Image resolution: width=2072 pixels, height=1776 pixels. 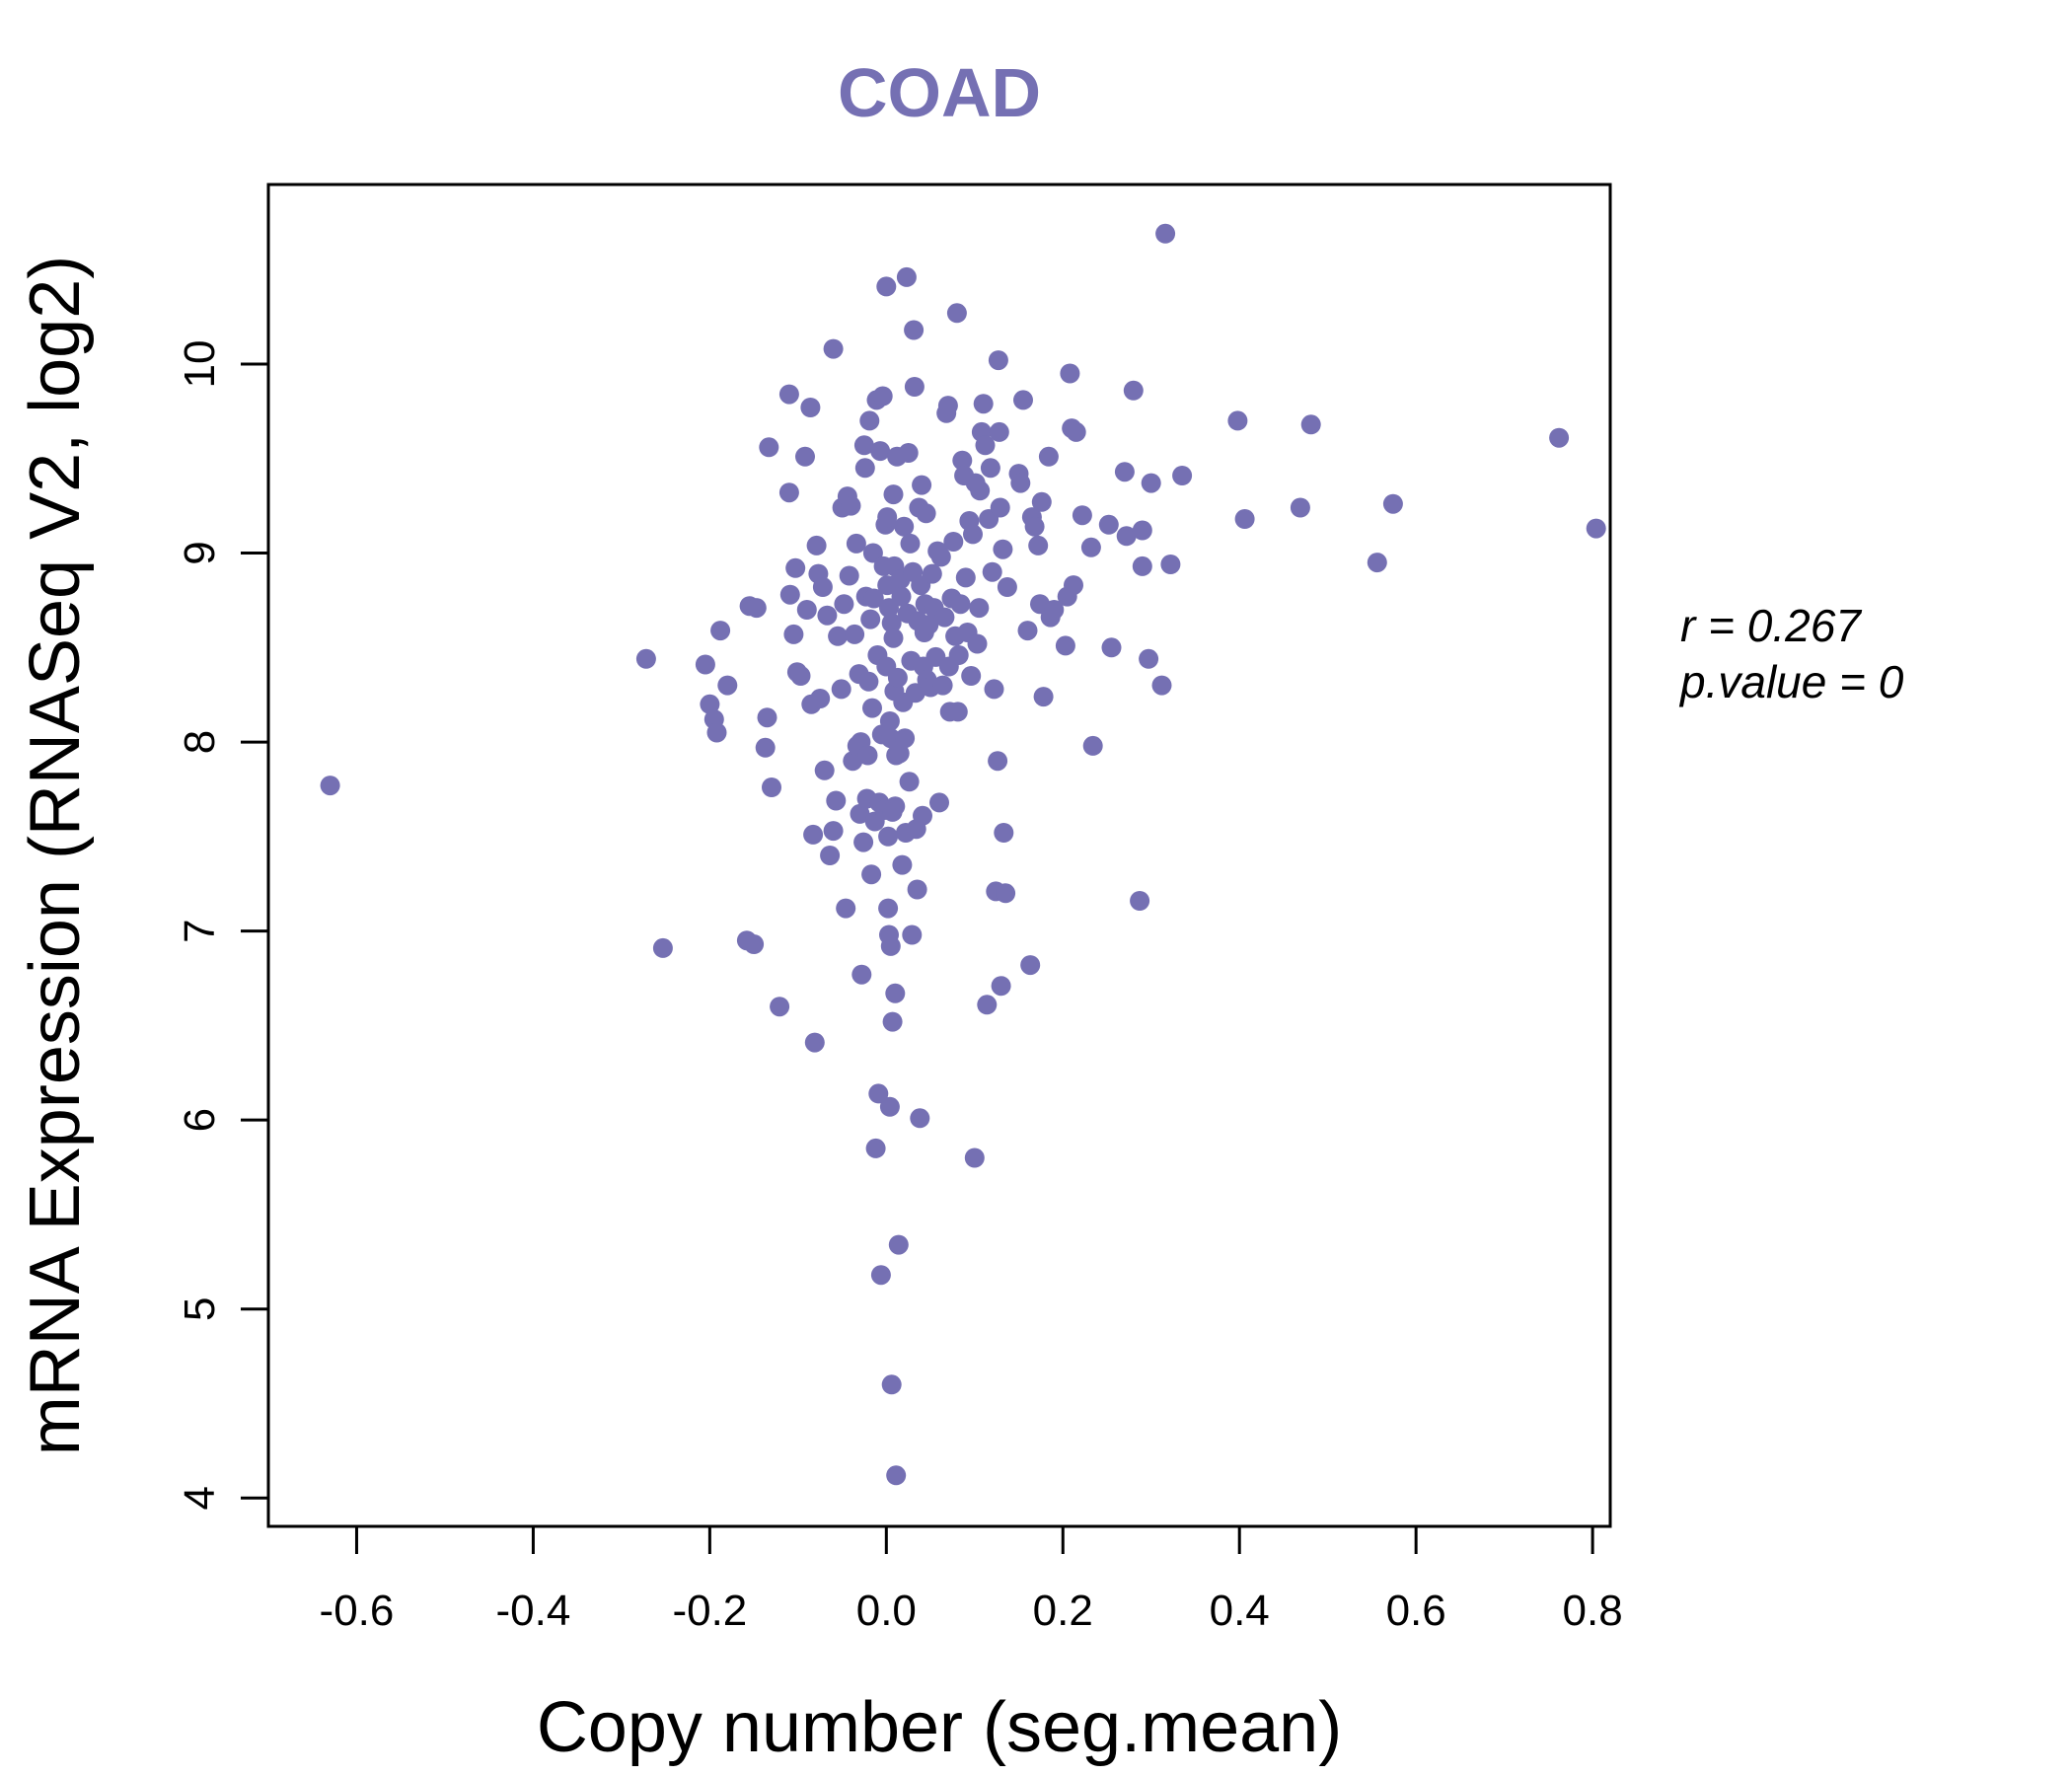 I want to click on y-tick-label: 5, so click(x=200, y=1308).